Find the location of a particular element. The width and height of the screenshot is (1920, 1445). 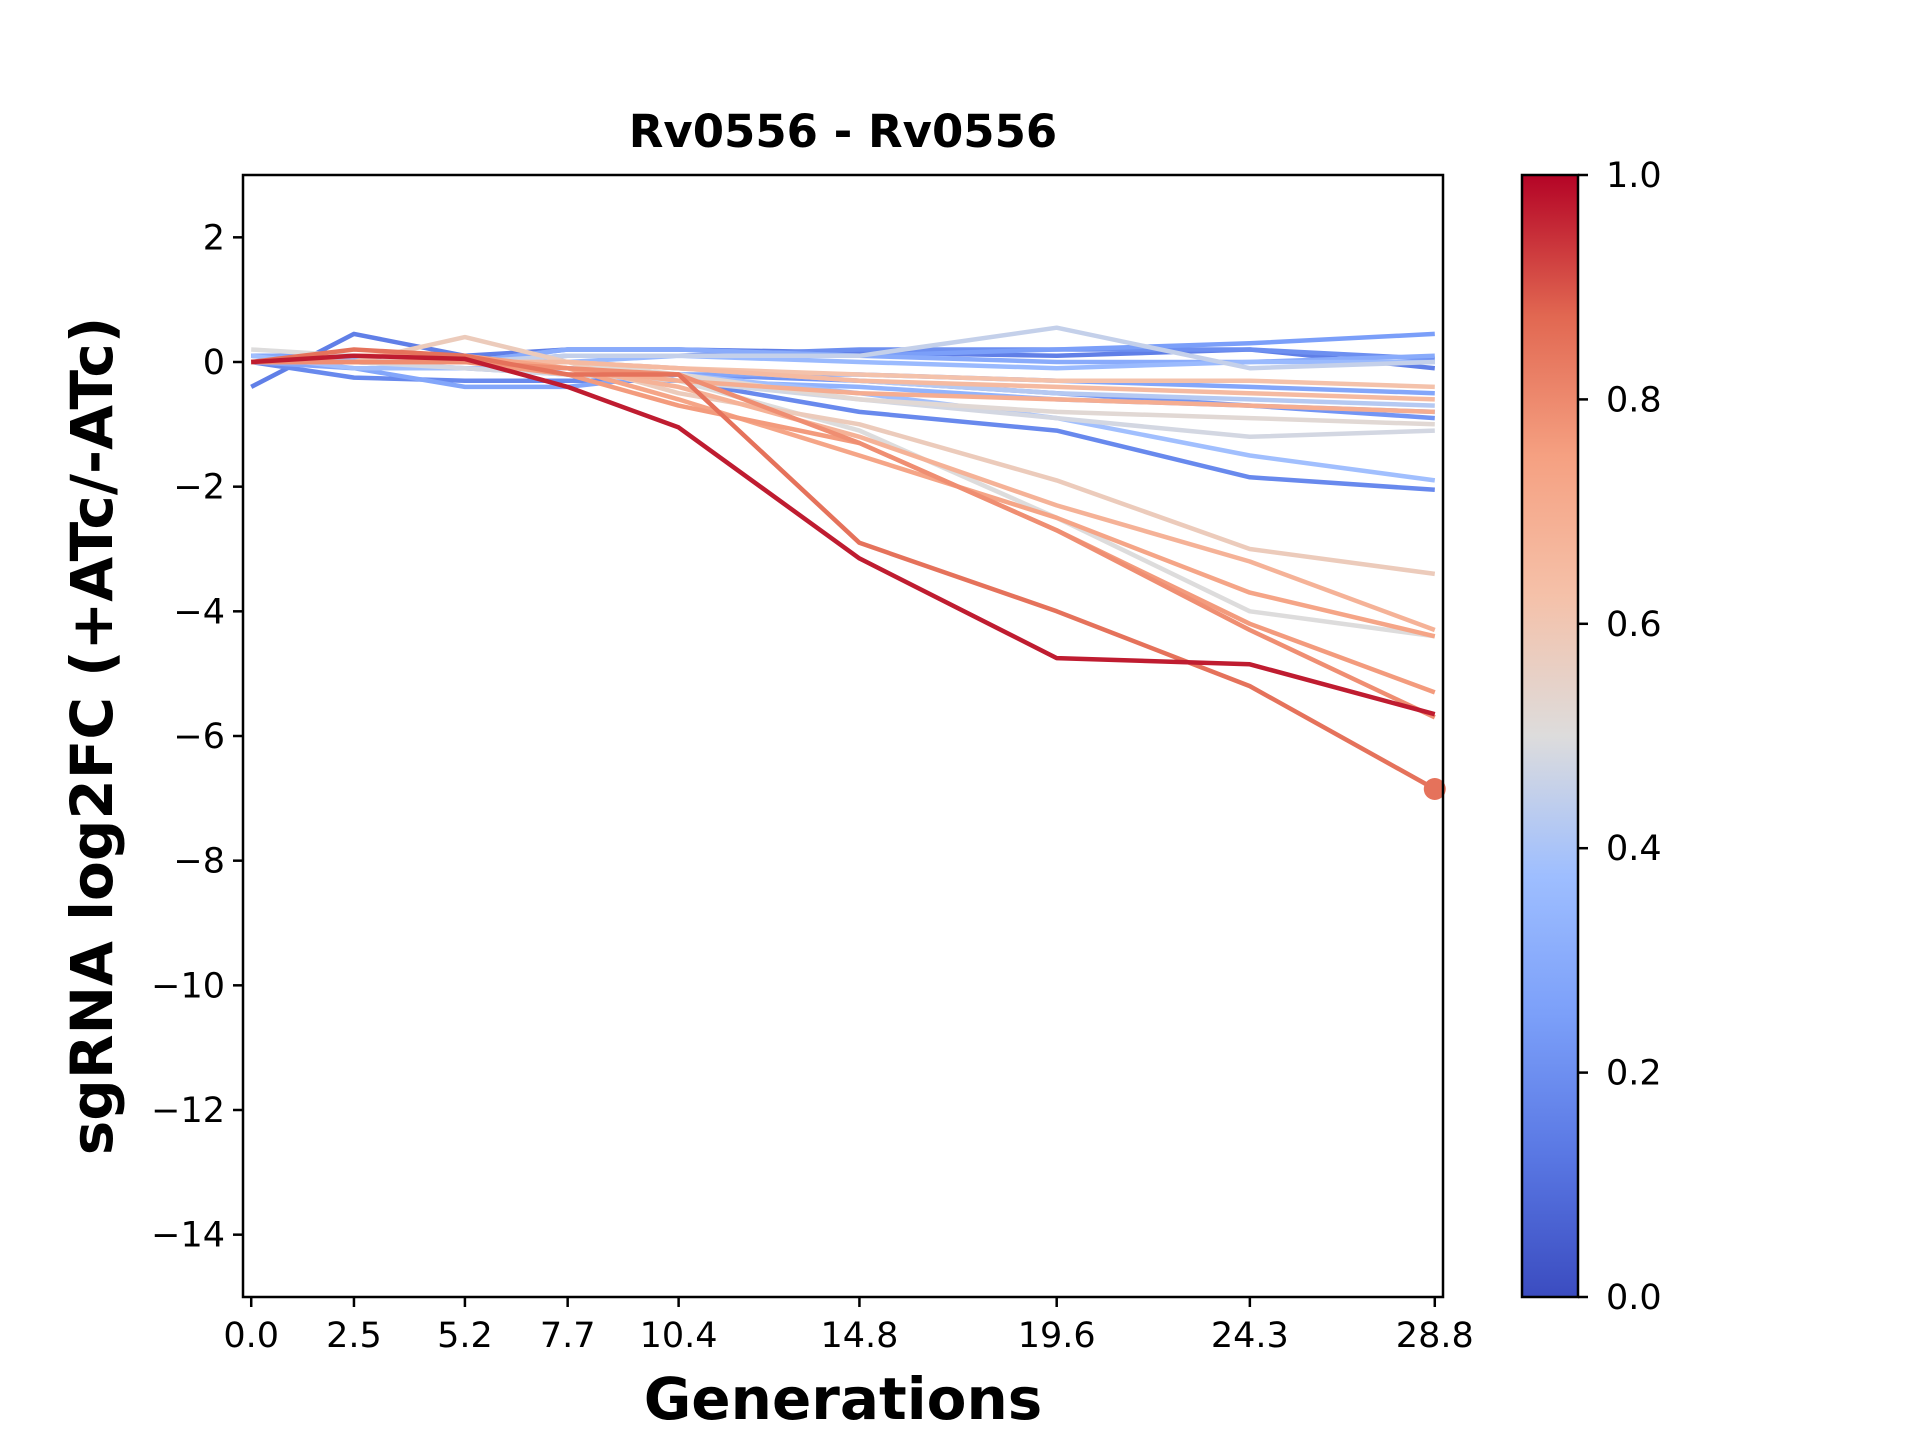

colorbar-tick-label: 0.6 is located at coordinates (1634, 625).